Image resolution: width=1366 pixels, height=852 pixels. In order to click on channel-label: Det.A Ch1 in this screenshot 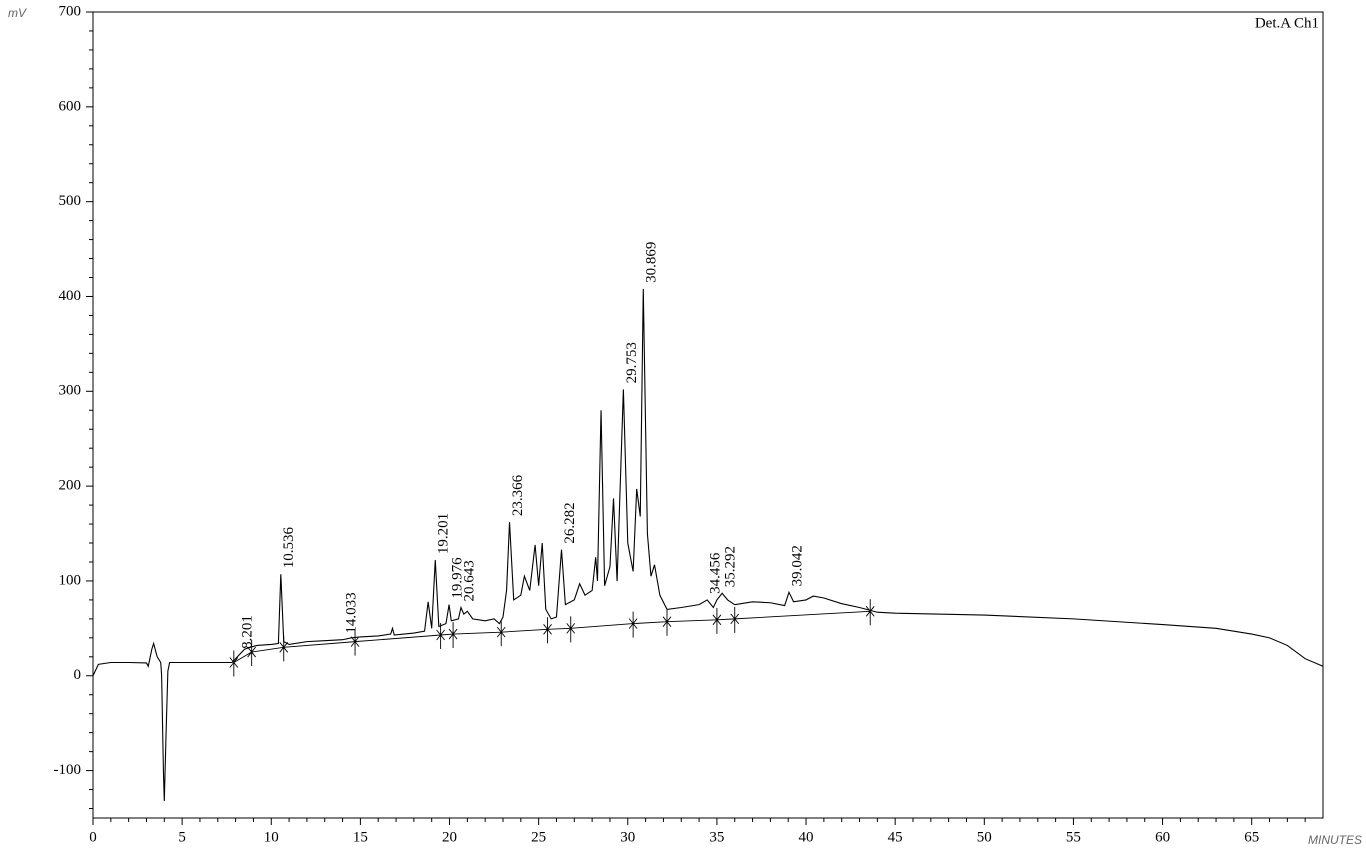, I will do `click(1287, 23)`.